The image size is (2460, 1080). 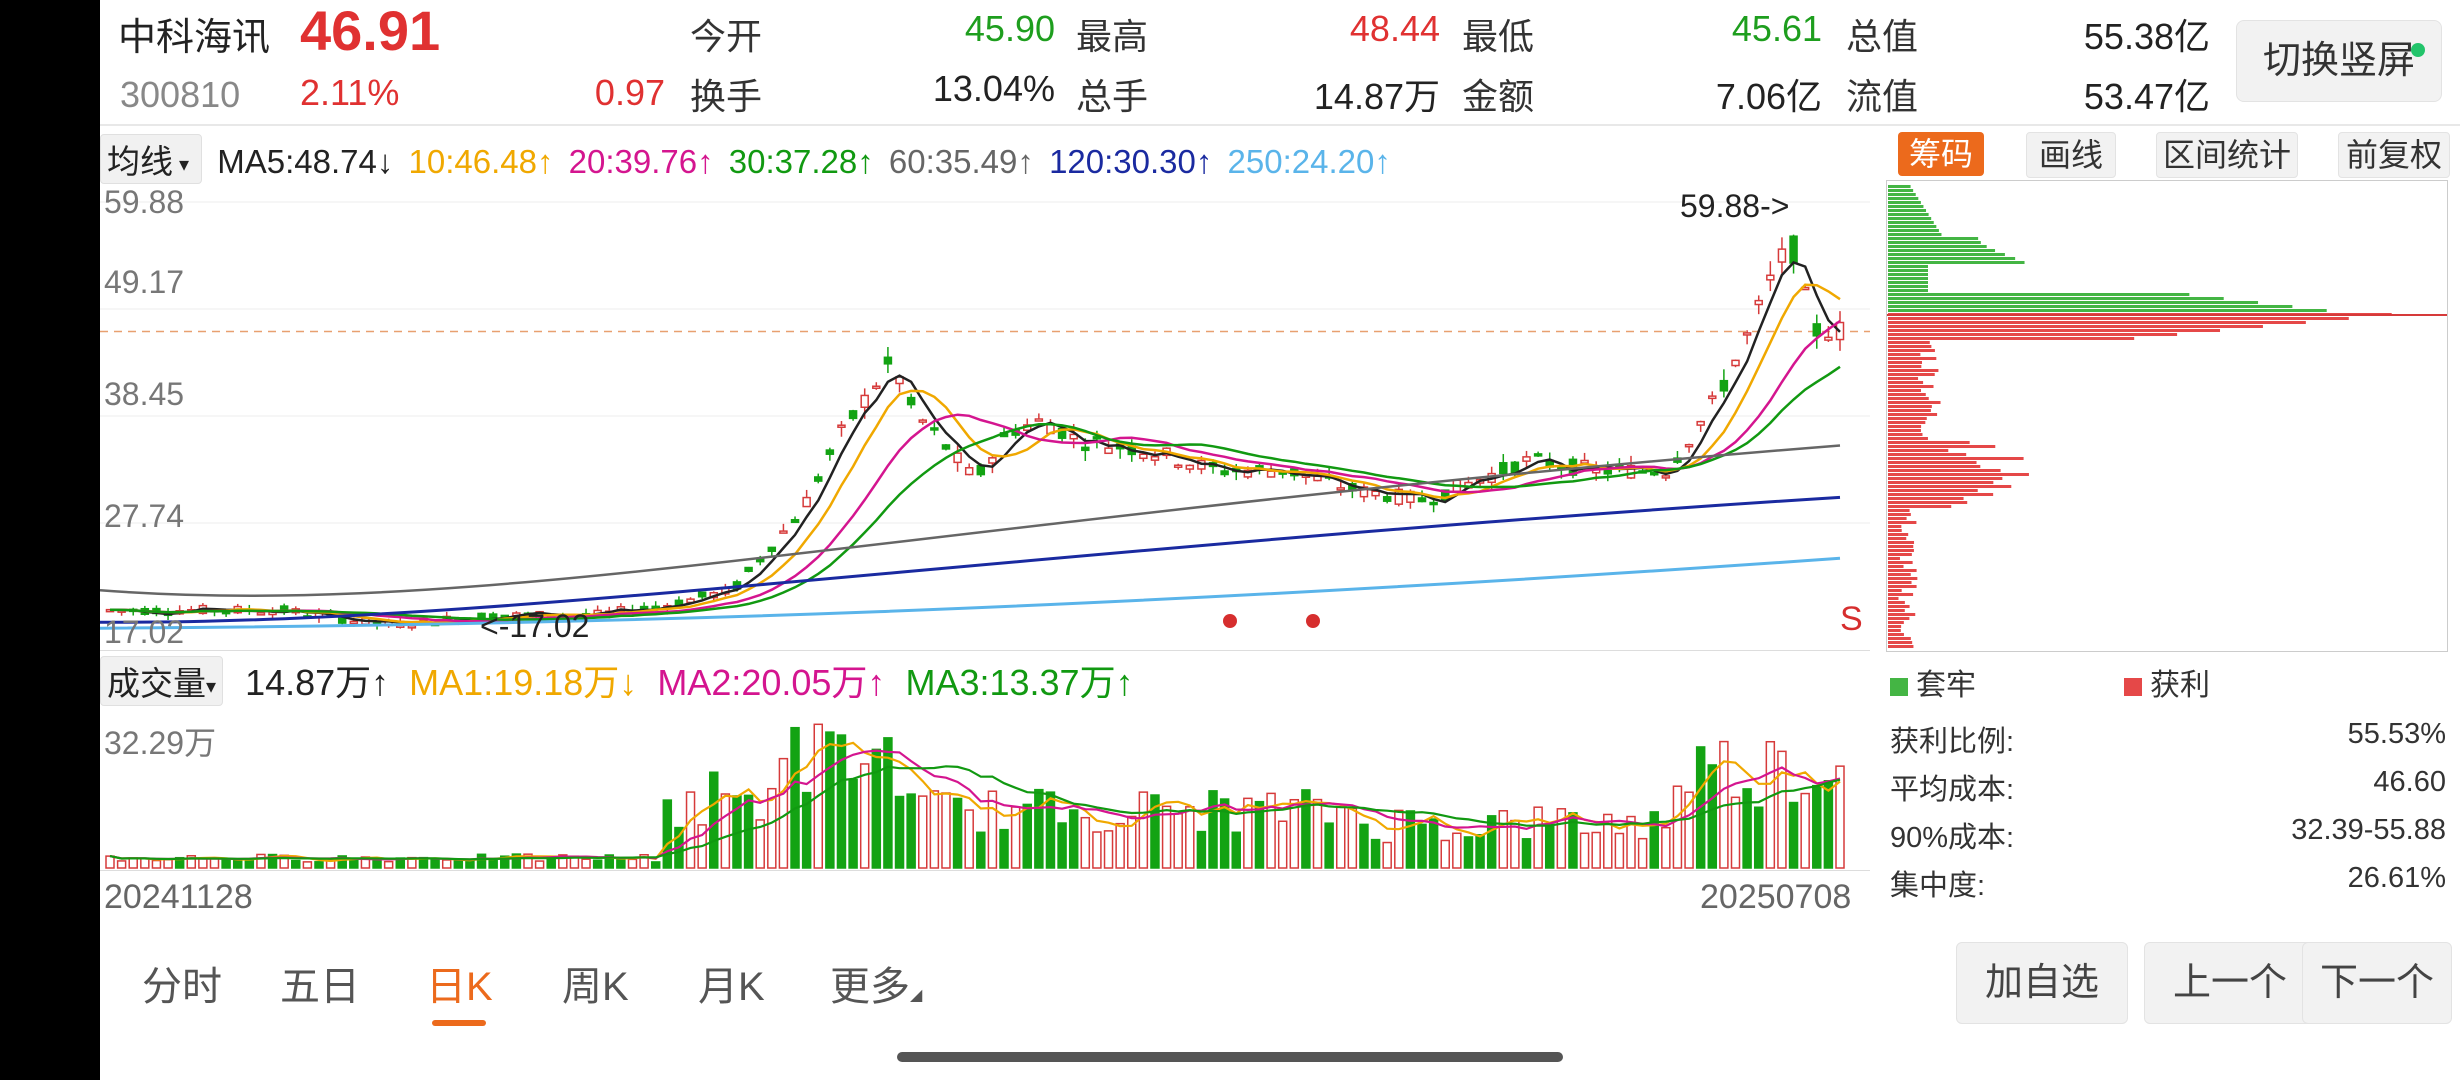 What do you see at coordinates (975, 796) in the screenshot?
I see `volume-svg` at bounding box center [975, 796].